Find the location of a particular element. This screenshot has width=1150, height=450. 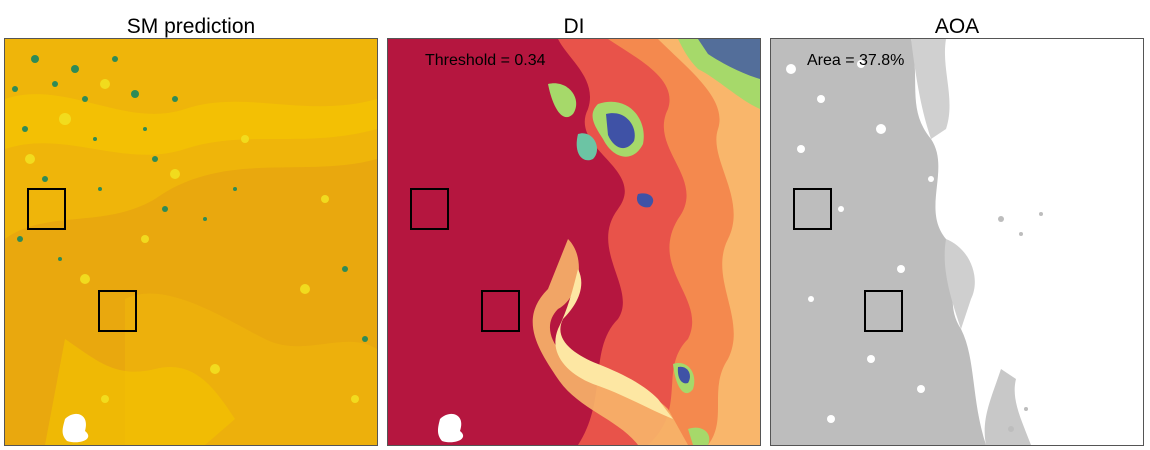

panel-title-aoa: AOA is located at coordinates (957, 26).